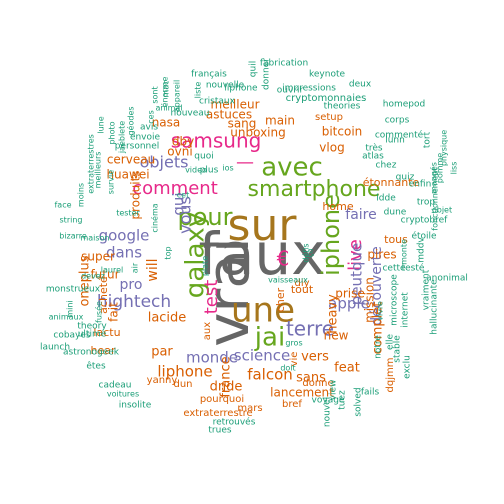 The height and width of the screenshot is (504, 504). Describe the element at coordinates (426, 203) in the screenshot. I see `cloud-word: trop` at that location.